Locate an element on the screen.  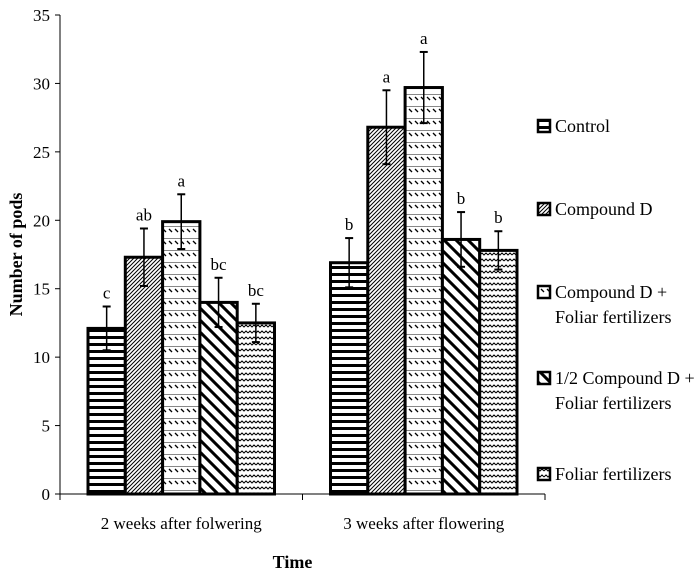
y-tick-label: 0 is located at coordinates (46, 494).